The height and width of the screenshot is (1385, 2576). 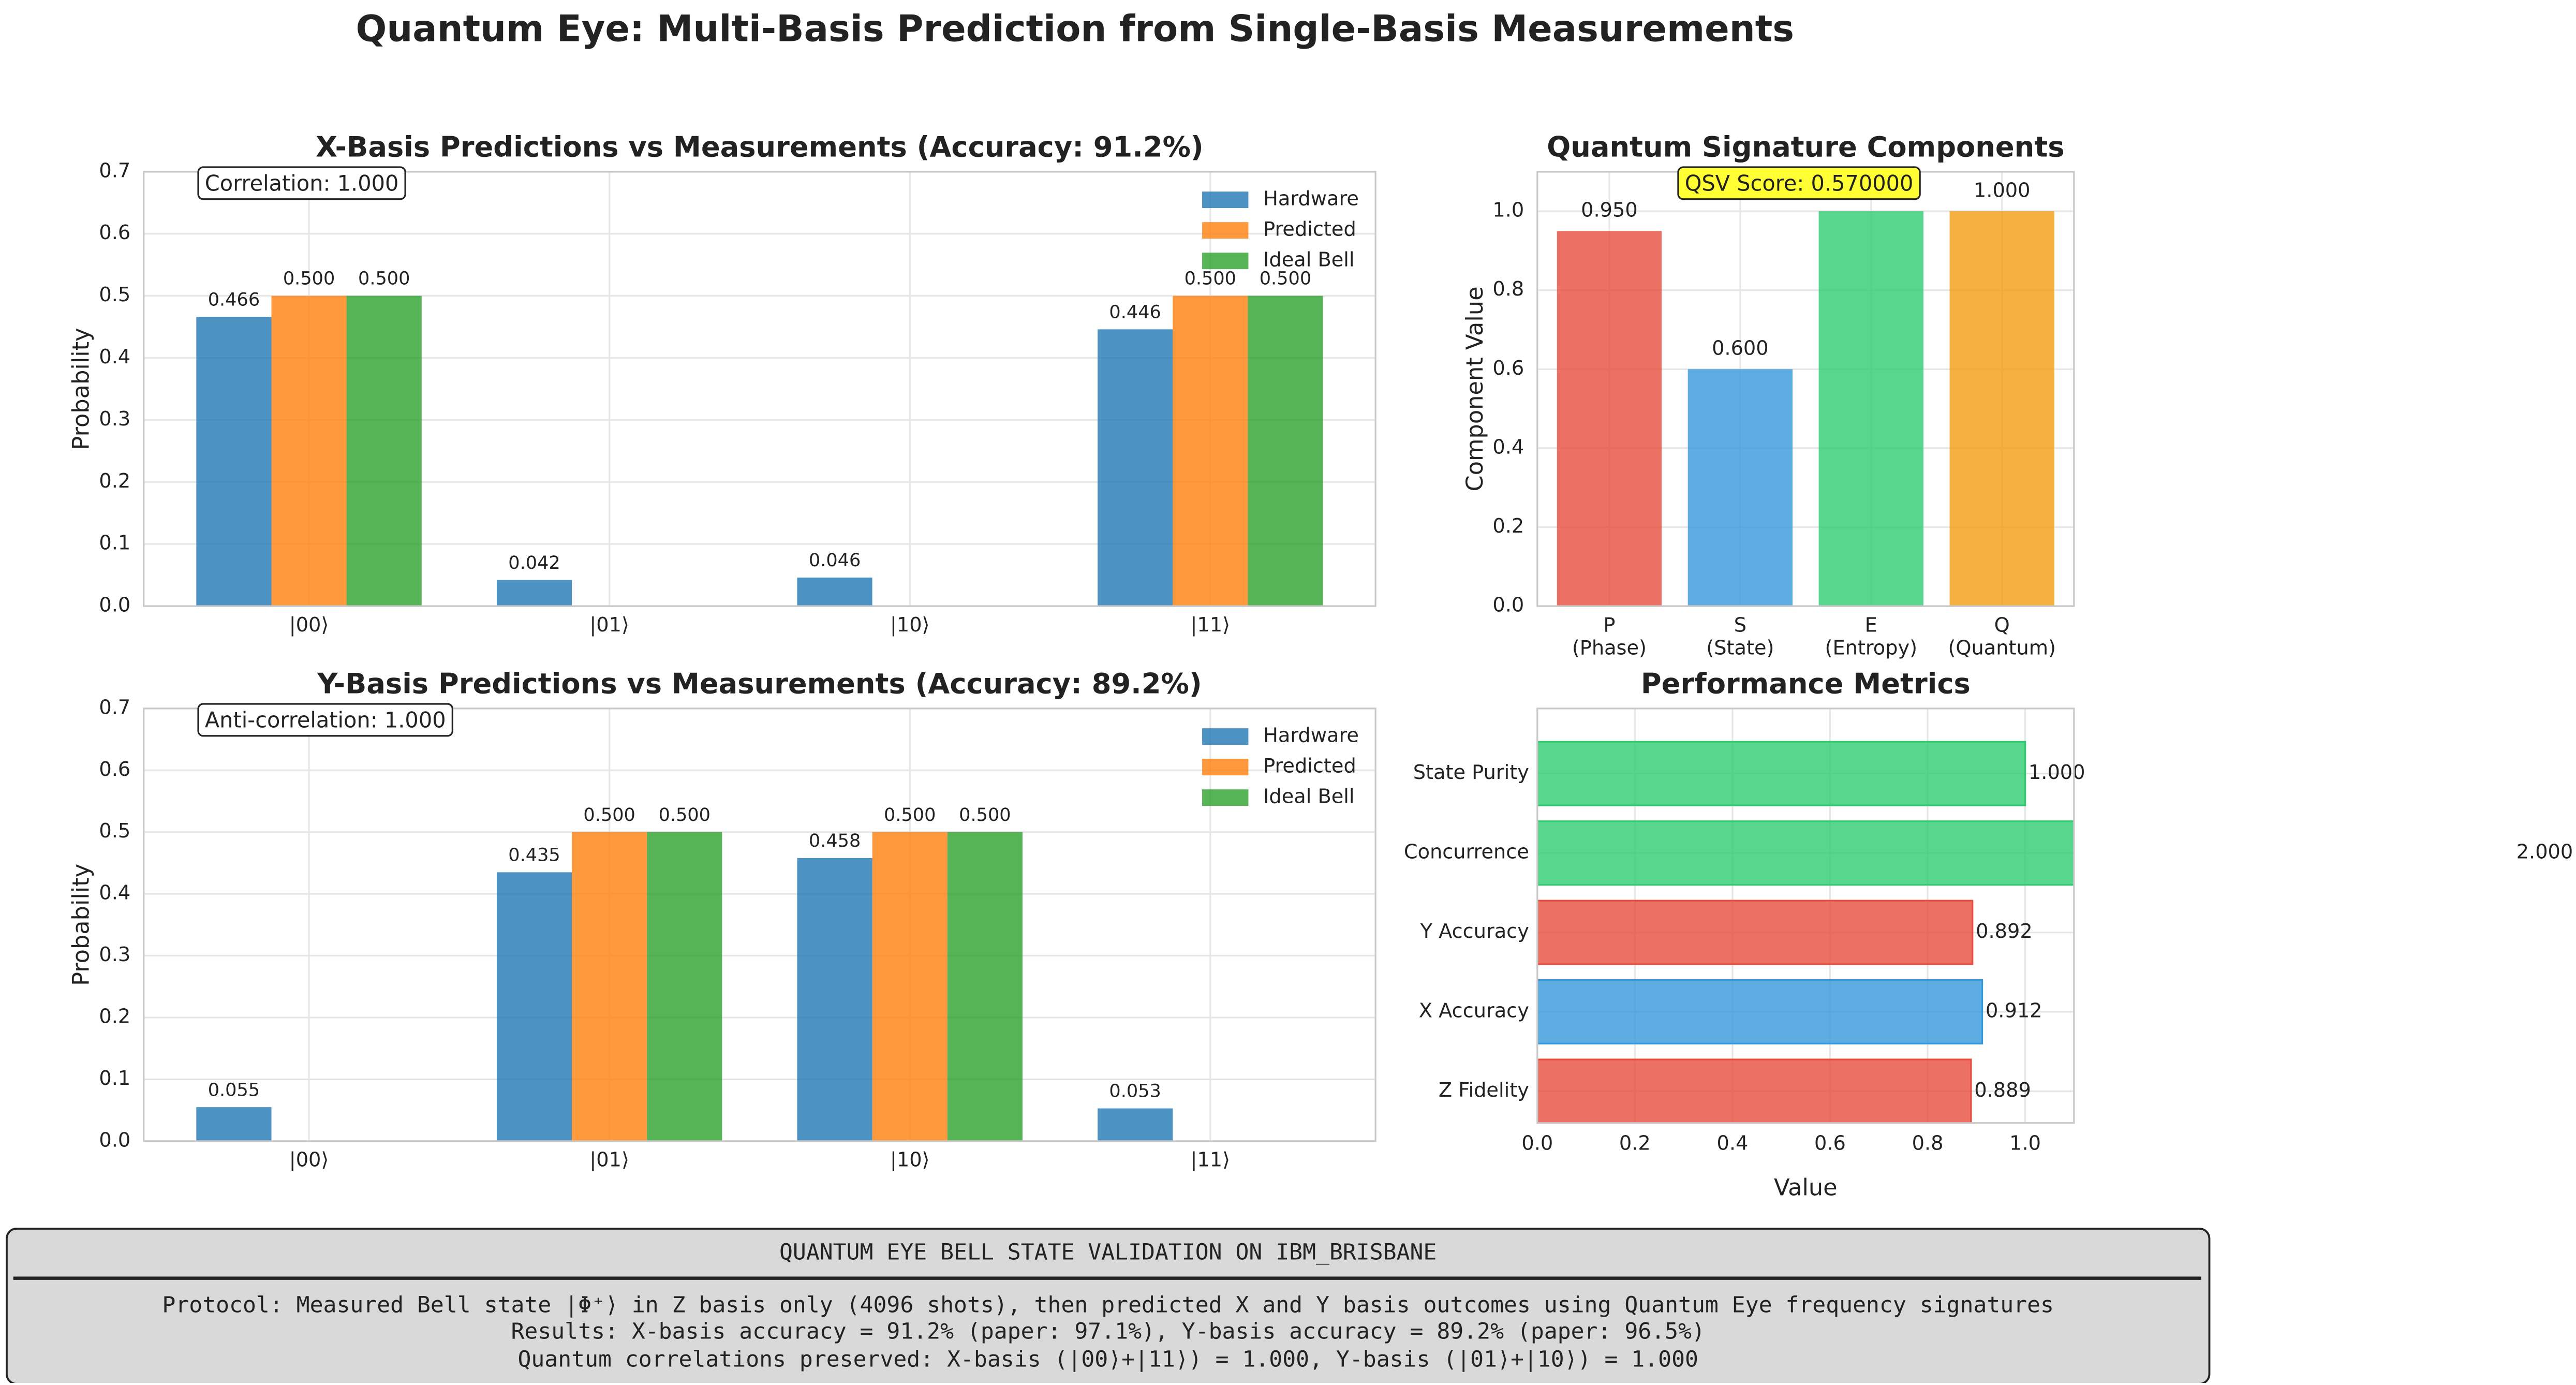 What do you see at coordinates (309, 1160) in the screenshot?
I see `x-tick-label: |00⟩` at bounding box center [309, 1160].